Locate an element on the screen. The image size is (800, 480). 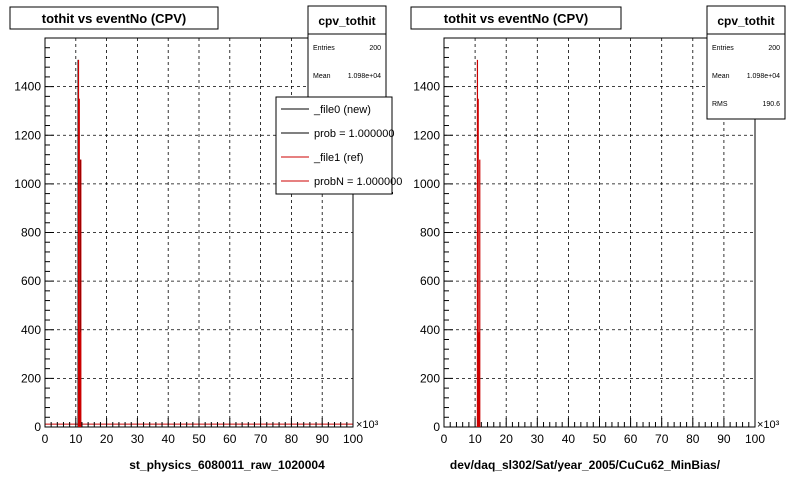
right-x-multiplier: ×10³ is located at coordinates (768, 425).